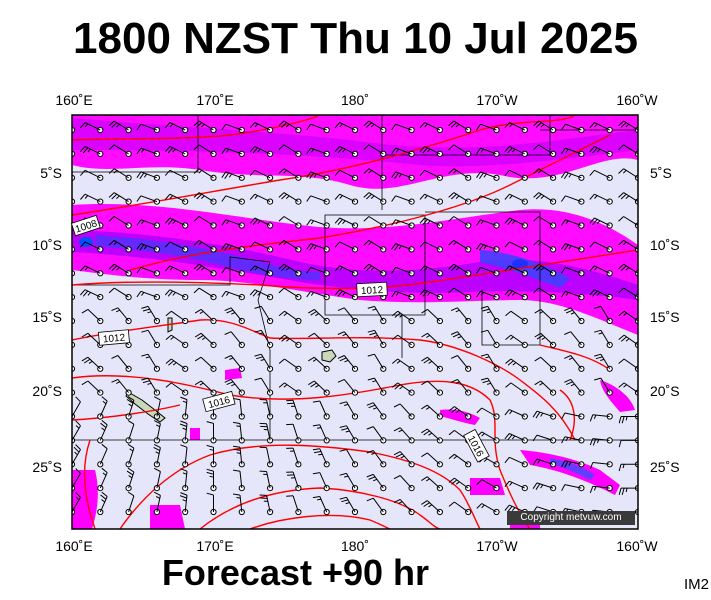  Describe the element at coordinates (73, 546) in the screenshot. I see `bottom-lon-label: 160˚E` at that location.